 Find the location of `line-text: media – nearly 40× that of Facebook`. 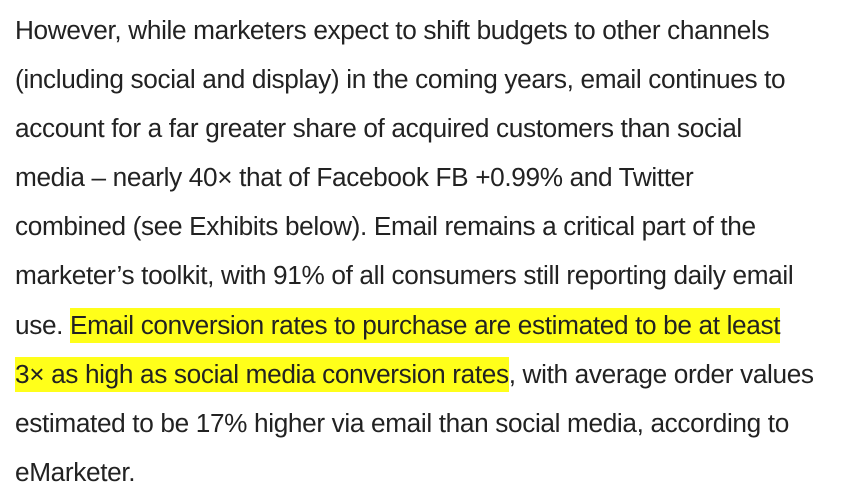

line-text: media – nearly 40× that of Facebook is located at coordinates (225, 177).